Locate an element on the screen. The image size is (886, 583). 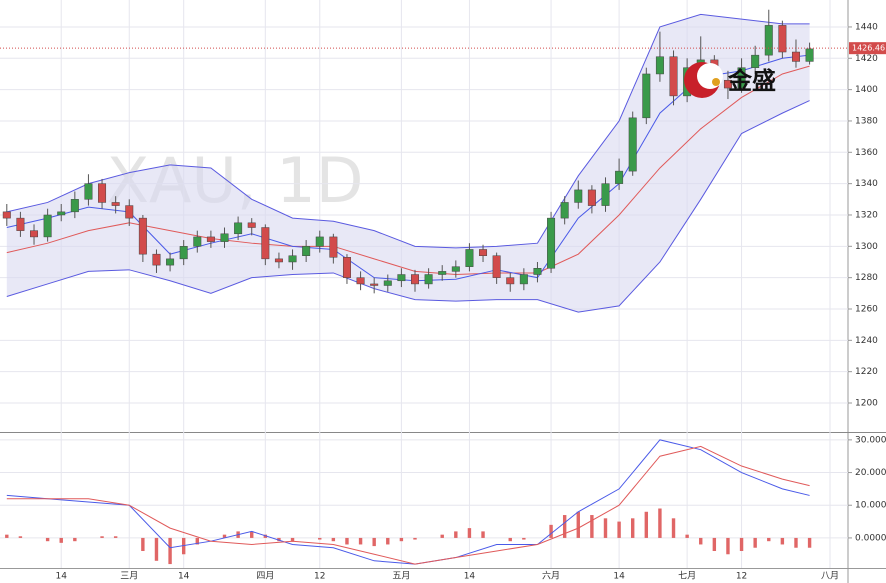
y-tick-label: 1360 is located at coordinates (866, 153).